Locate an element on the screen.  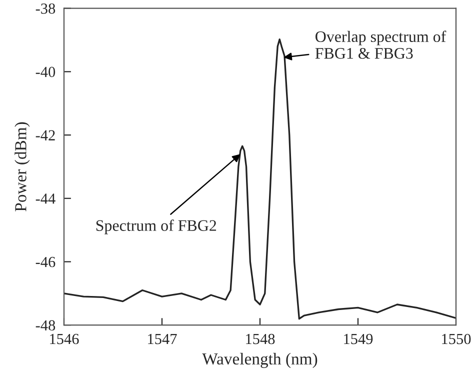
y-tick-label: -40 is located at coordinates (46, 72).